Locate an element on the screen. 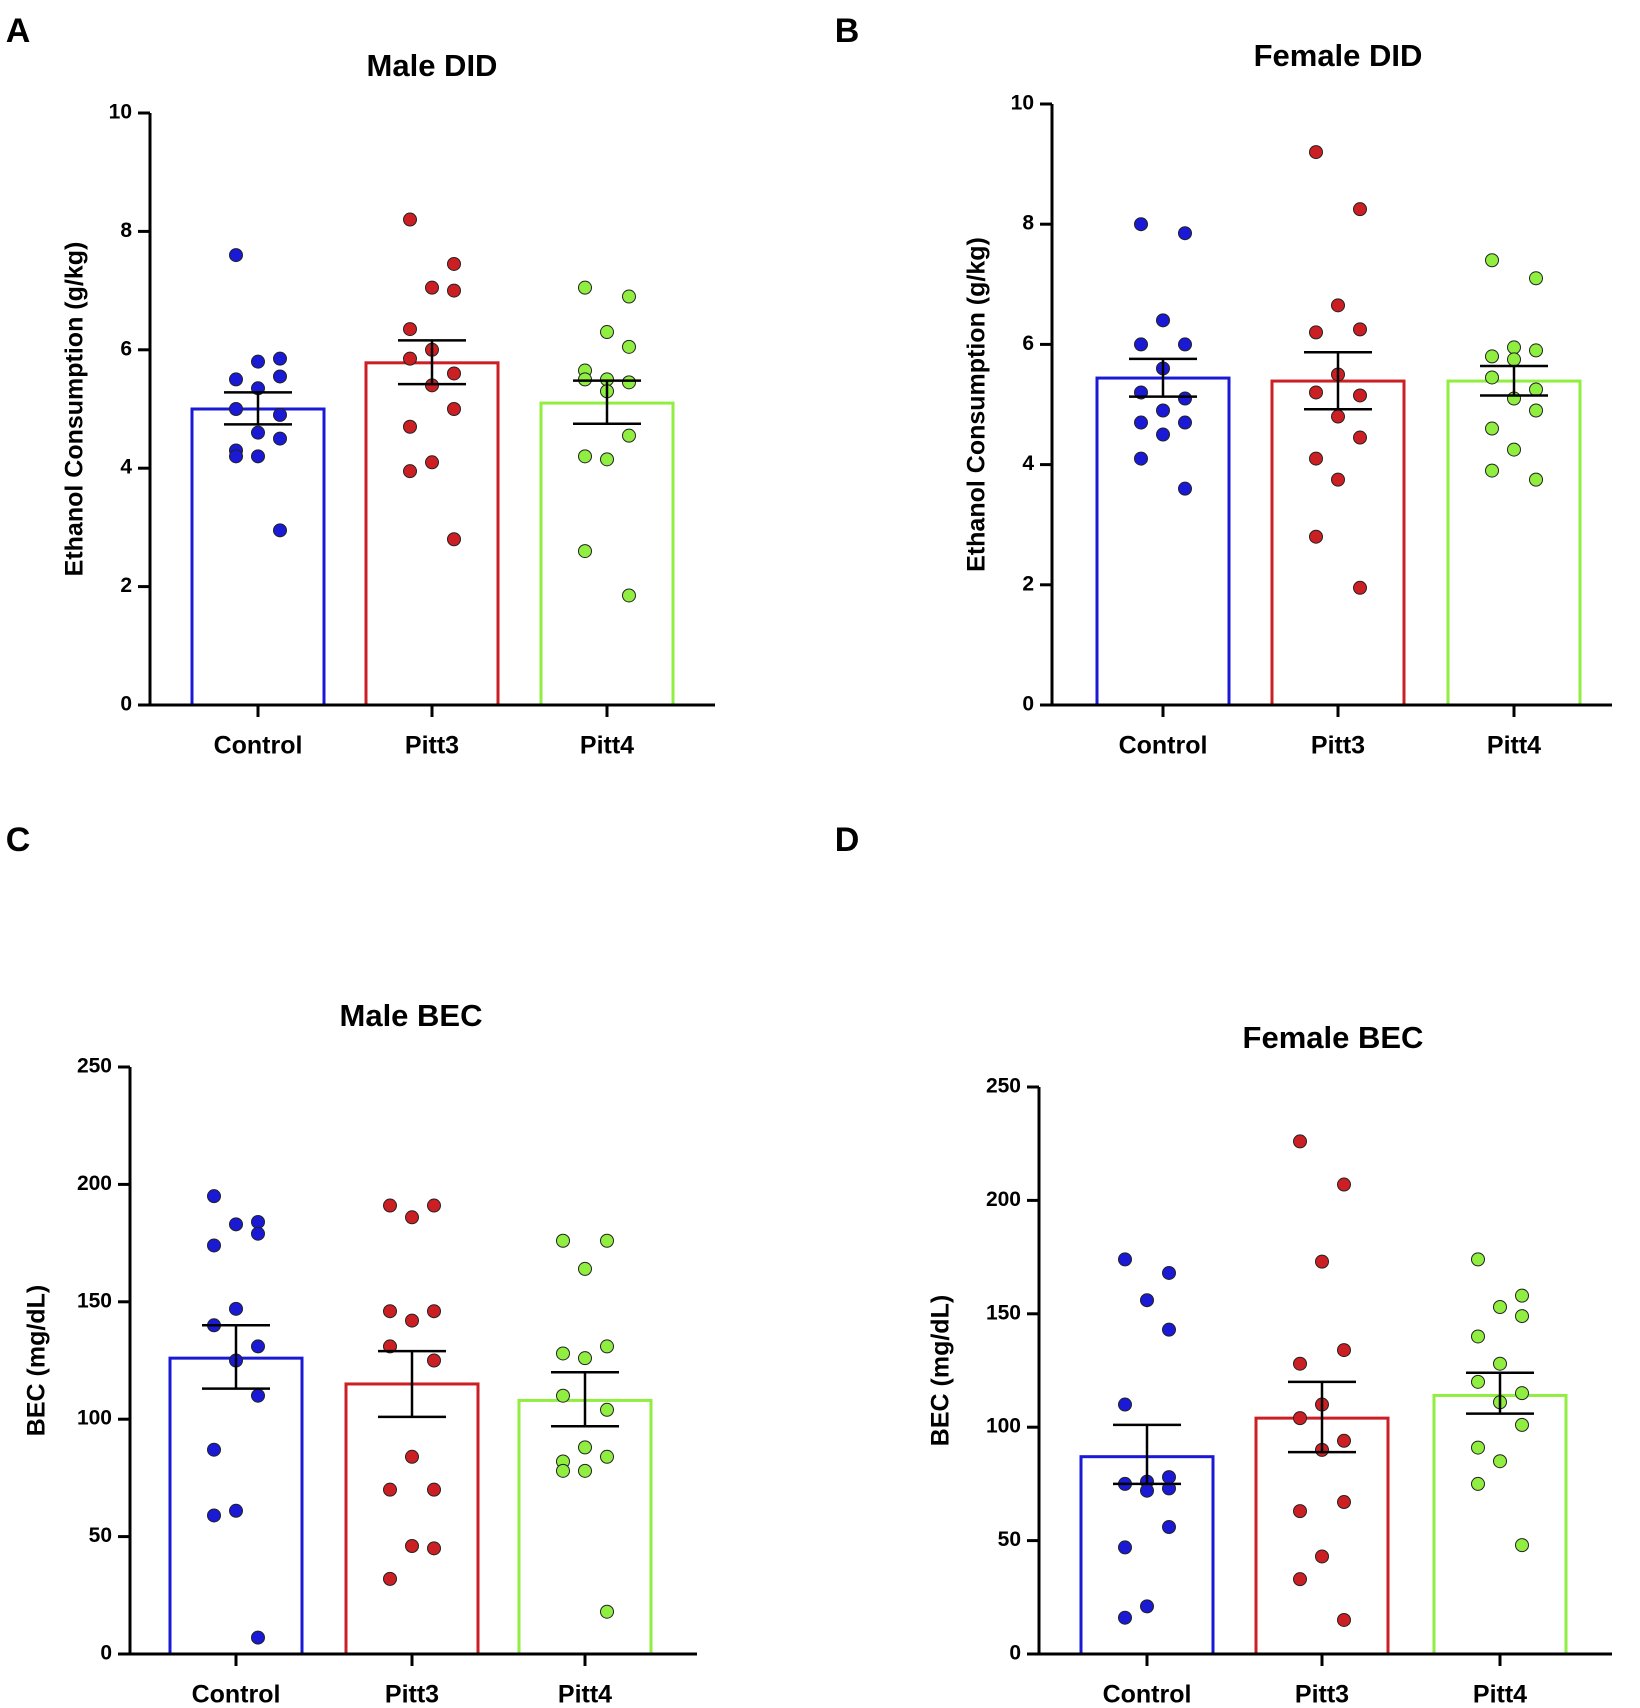  y-tick-label: 150 is located at coordinates (1003, 1312).